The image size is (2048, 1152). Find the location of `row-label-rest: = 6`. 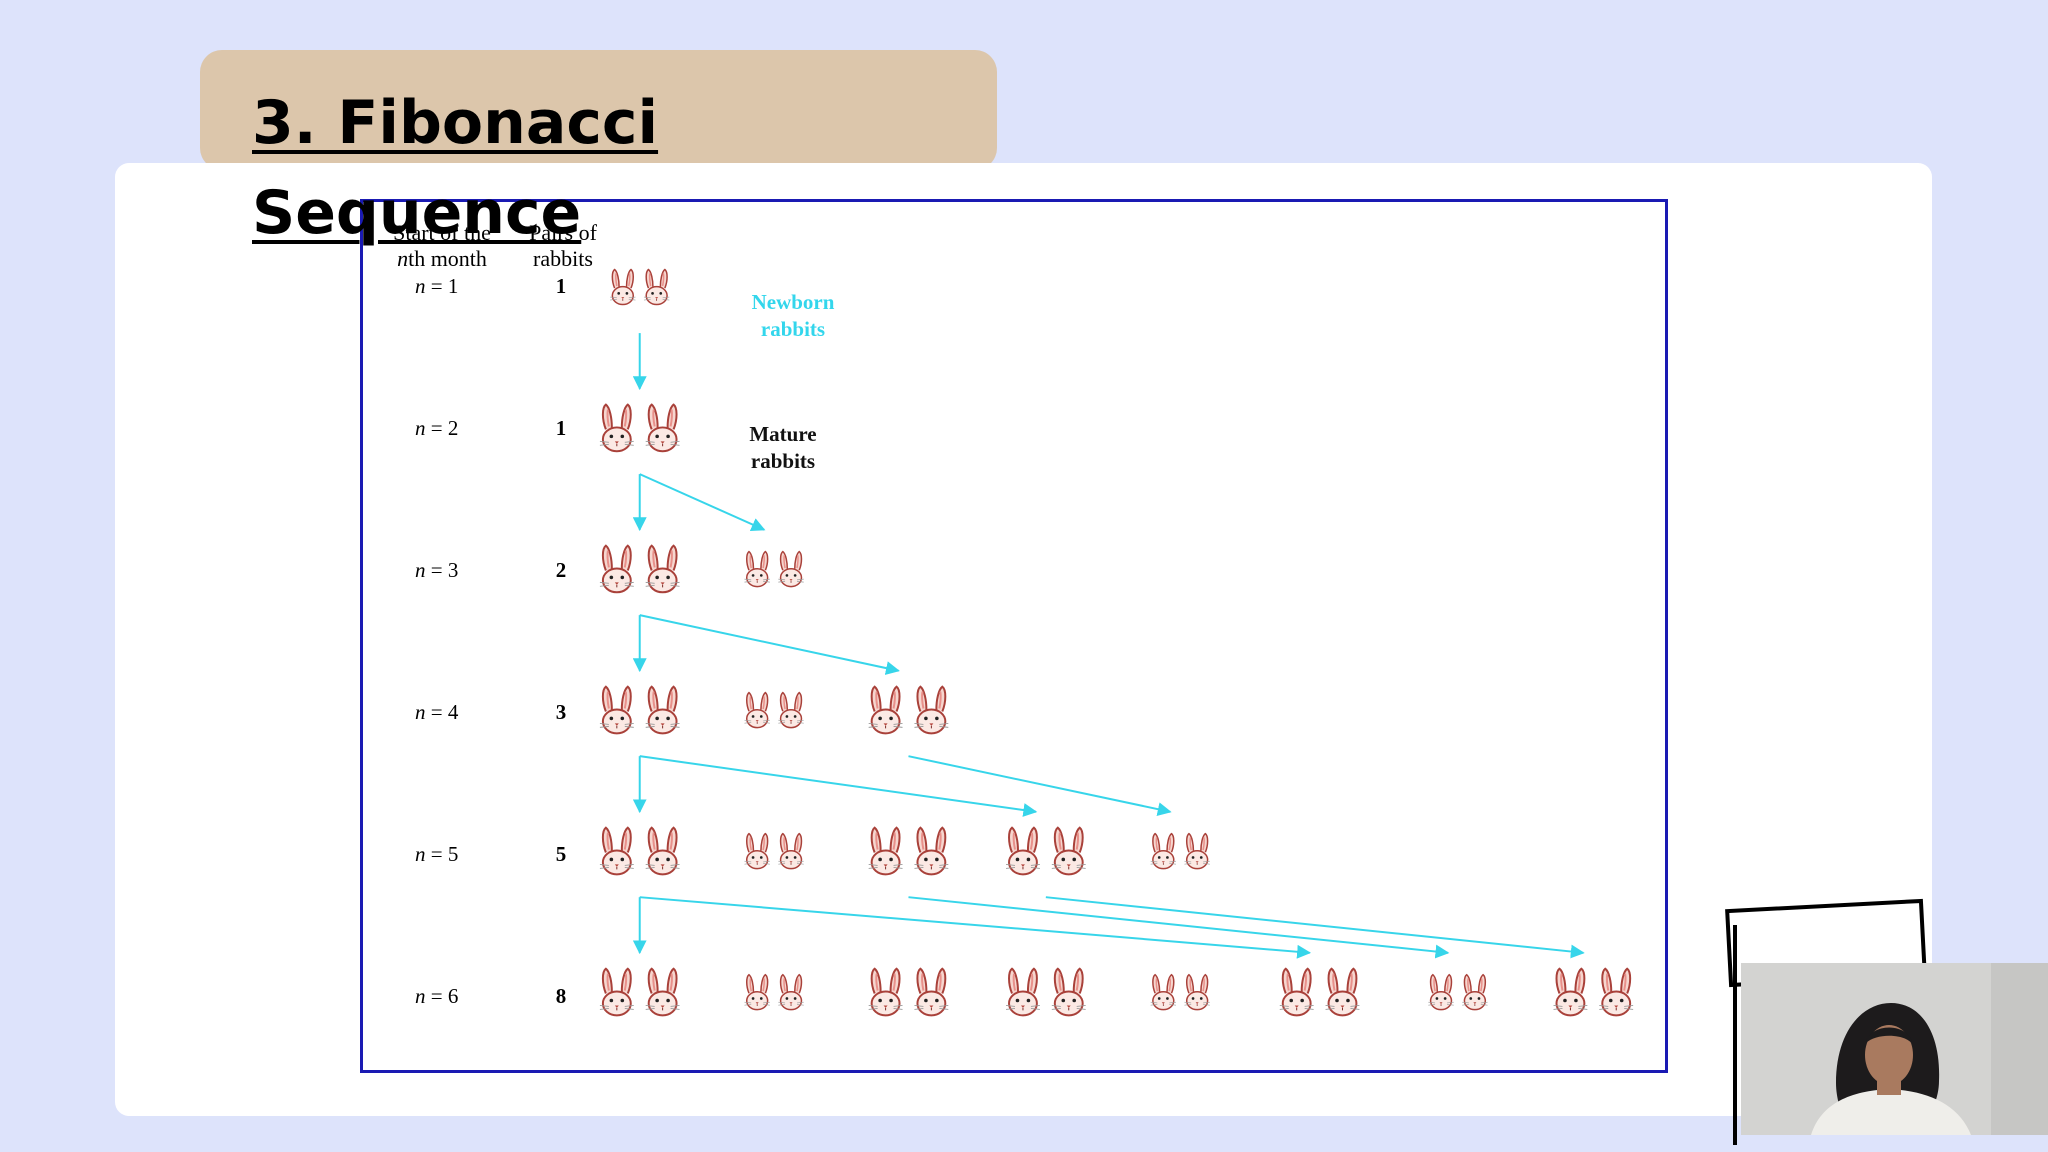

row-label-rest: = 6 is located at coordinates (442, 996).